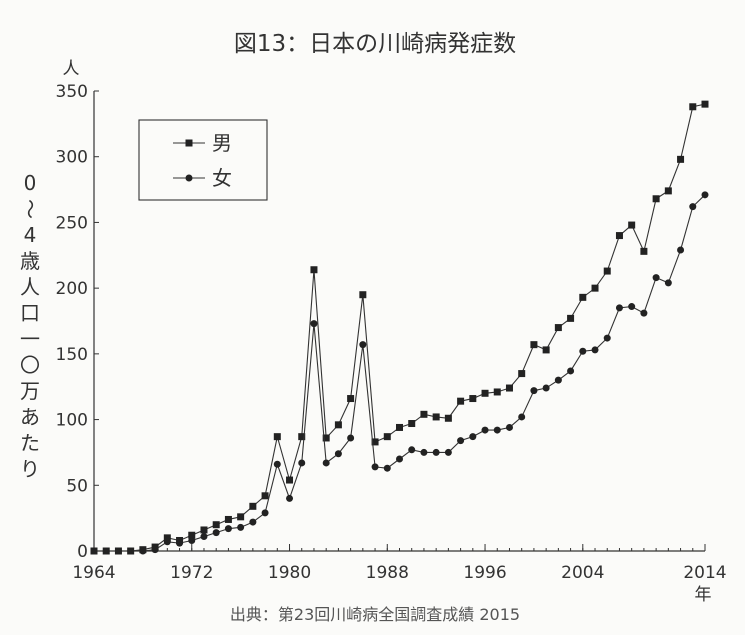 The height and width of the screenshot is (635, 745). Describe the element at coordinates (93, 573) in the screenshot. I see `x-tick-label: 1964` at that location.